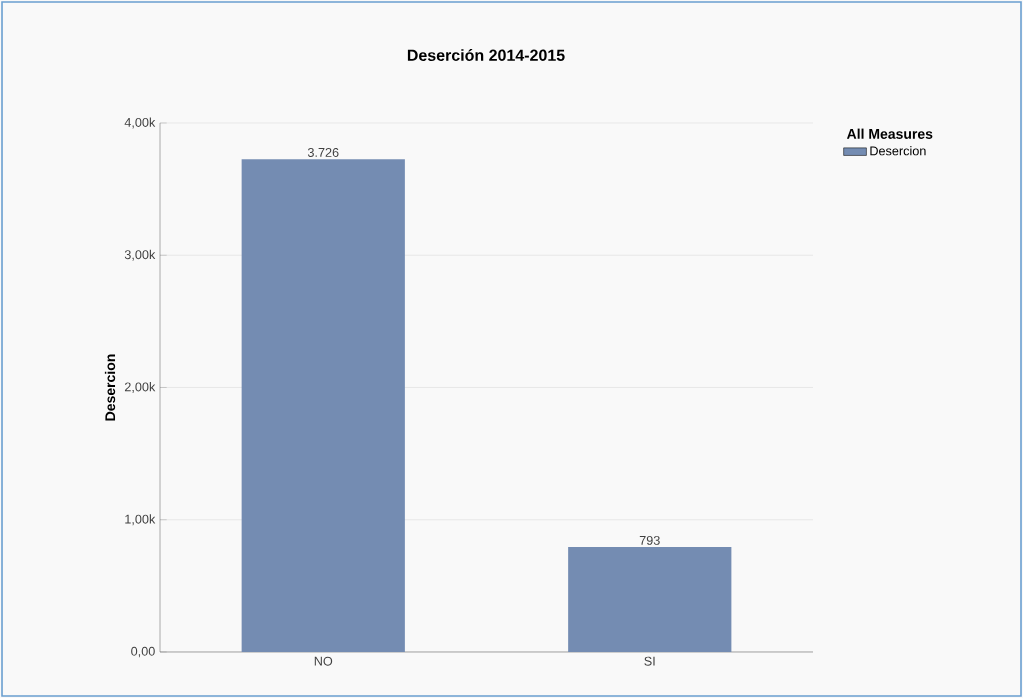  What do you see at coordinates (486, 55) in the screenshot?
I see `chart-title: Deserción 2014-2015` at bounding box center [486, 55].